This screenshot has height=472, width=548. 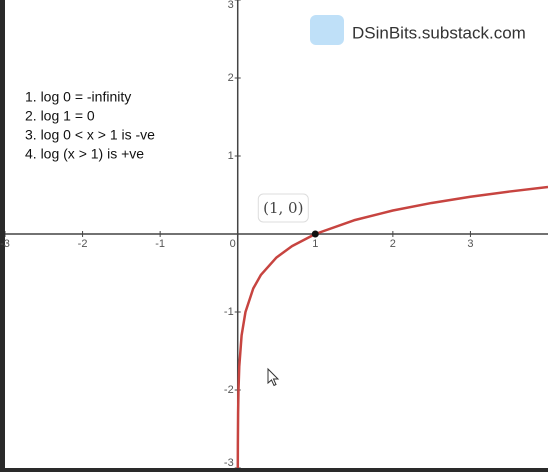 I want to click on y-tick-label: -1, so click(x=229, y=312).